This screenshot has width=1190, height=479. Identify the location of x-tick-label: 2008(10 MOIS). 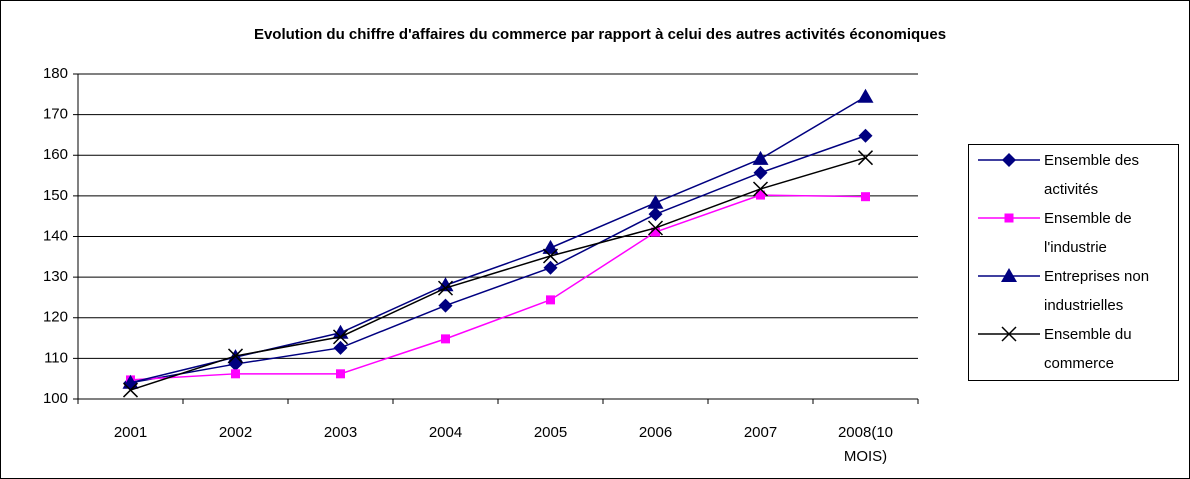
(865, 444).